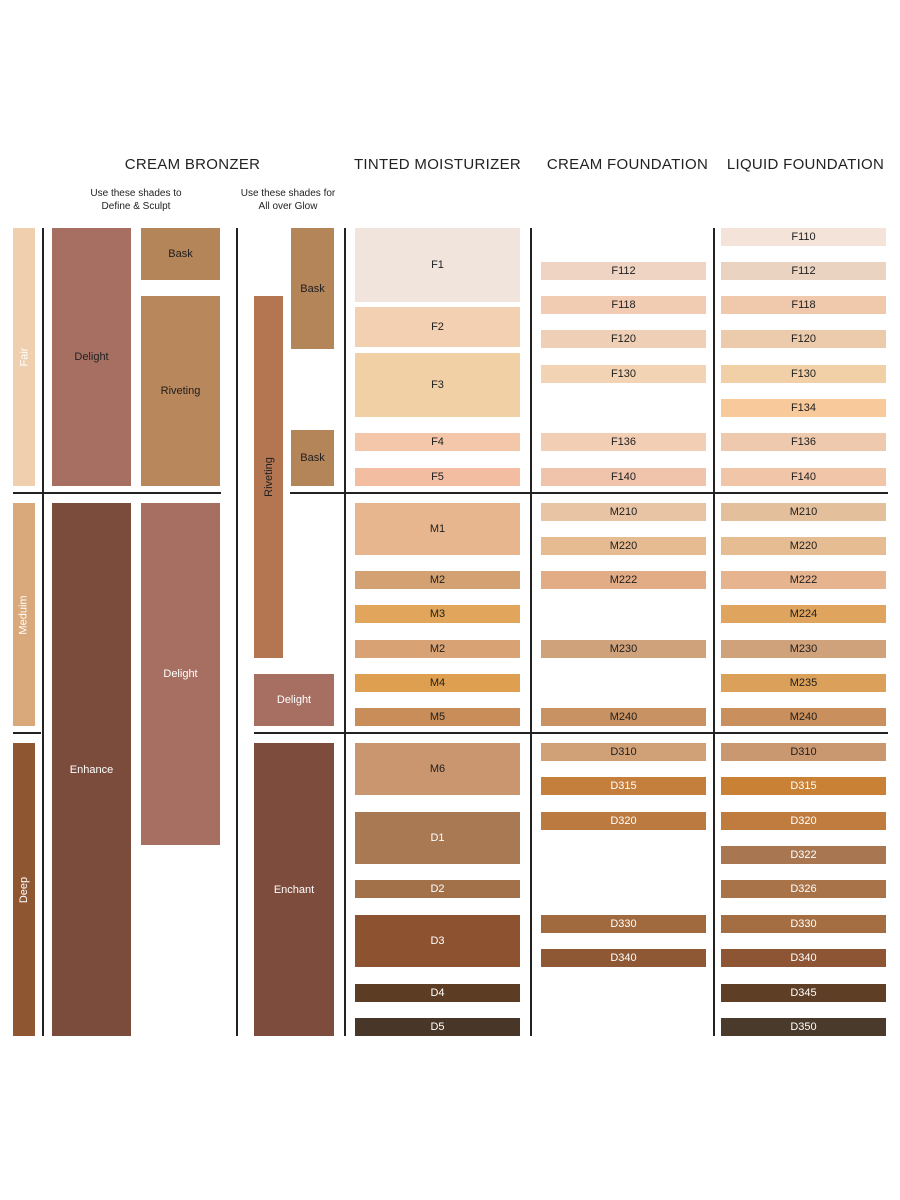  What do you see at coordinates (288, 200) in the screenshot?
I see `all-over-glow-subheader: Use these shades for All over Glow` at bounding box center [288, 200].